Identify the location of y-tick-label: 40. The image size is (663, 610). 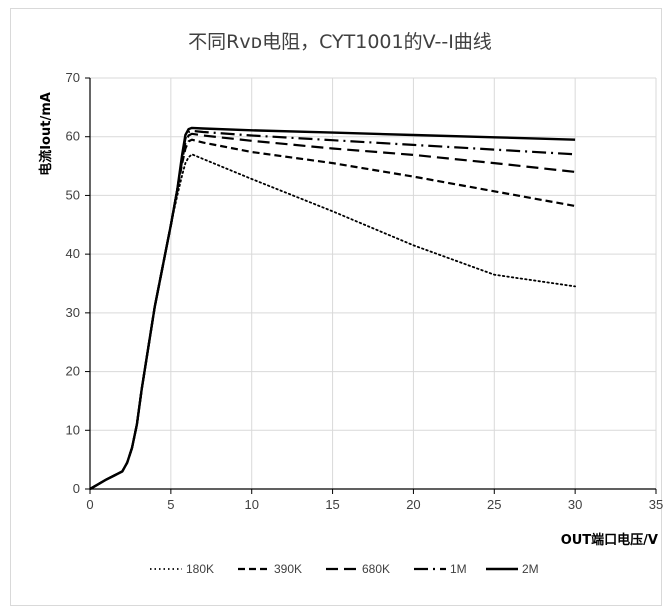
(73, 253).